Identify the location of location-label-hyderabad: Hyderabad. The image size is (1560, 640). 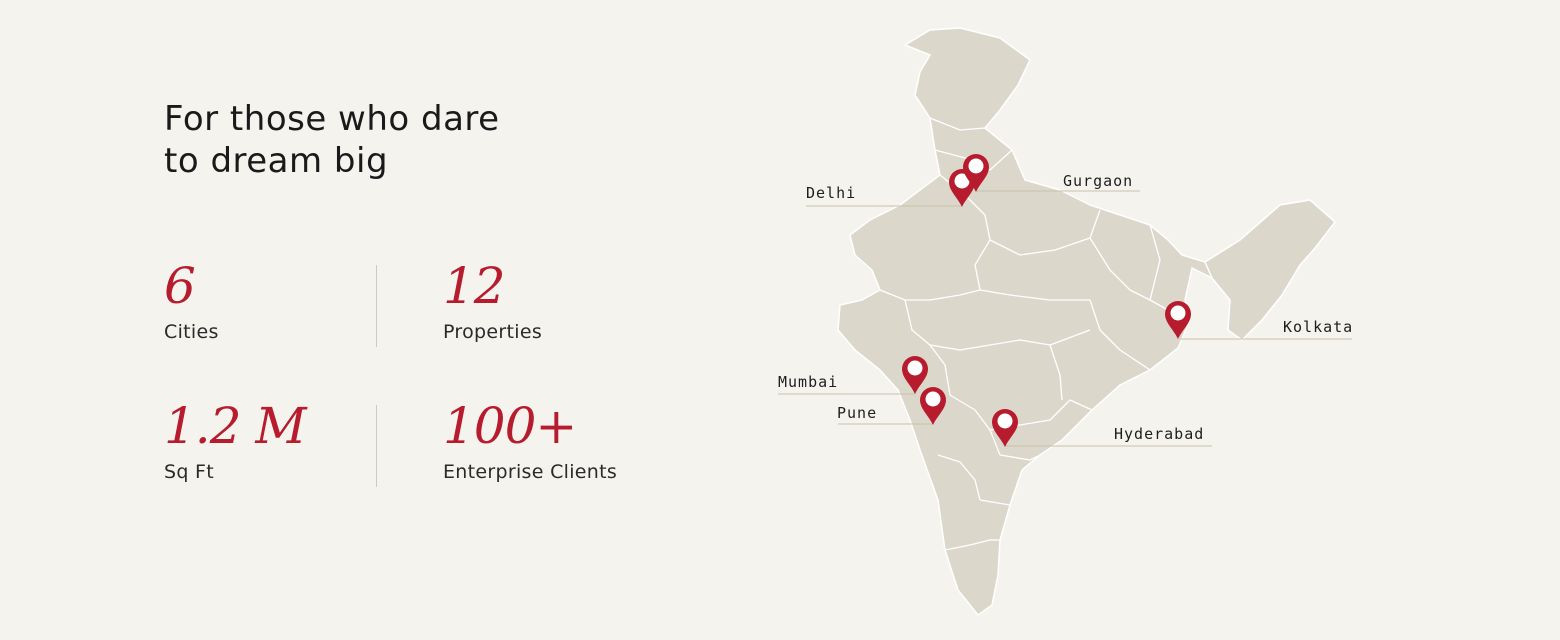
(1159, 434).